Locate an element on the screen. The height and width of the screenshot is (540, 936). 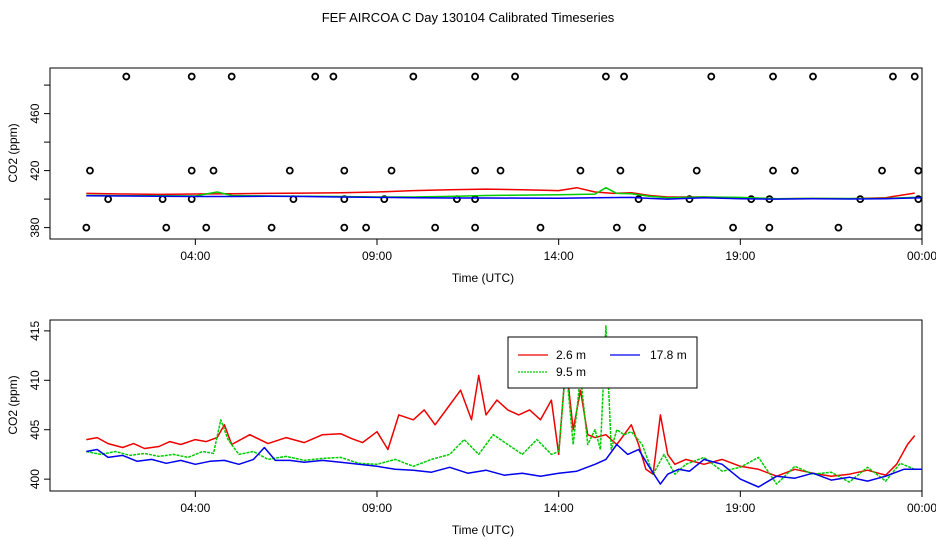
y-tick-label: 405 is located at coordinates (35, 429).